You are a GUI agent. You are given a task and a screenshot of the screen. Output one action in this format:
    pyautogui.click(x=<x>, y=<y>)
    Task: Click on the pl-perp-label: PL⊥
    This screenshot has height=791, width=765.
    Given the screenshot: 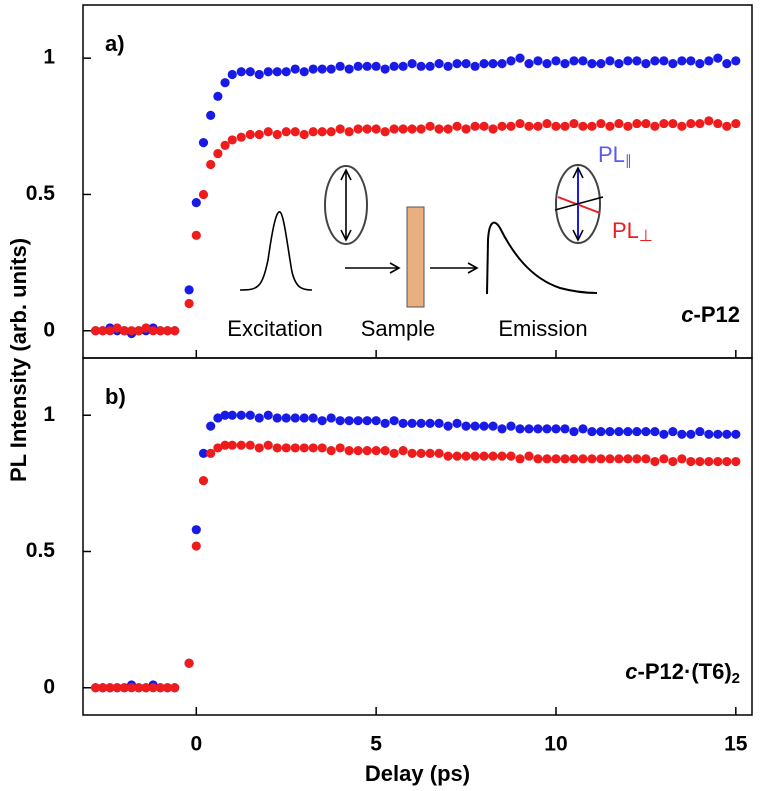 What is the action you would take?
    pyautogui.click(x=632, y=231)
    